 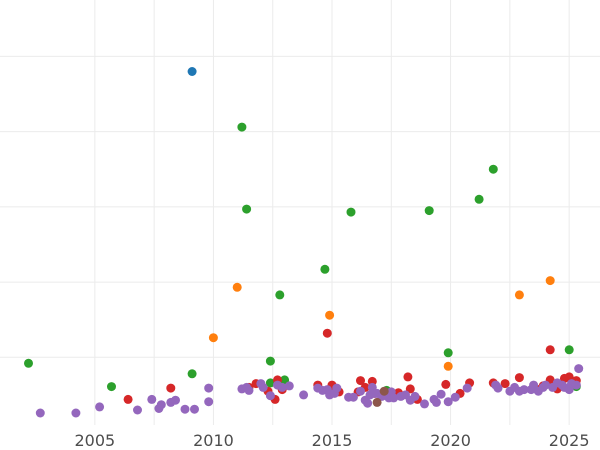 I want to click on x-tick-label-1: 2010, so click(x=213, y=440).